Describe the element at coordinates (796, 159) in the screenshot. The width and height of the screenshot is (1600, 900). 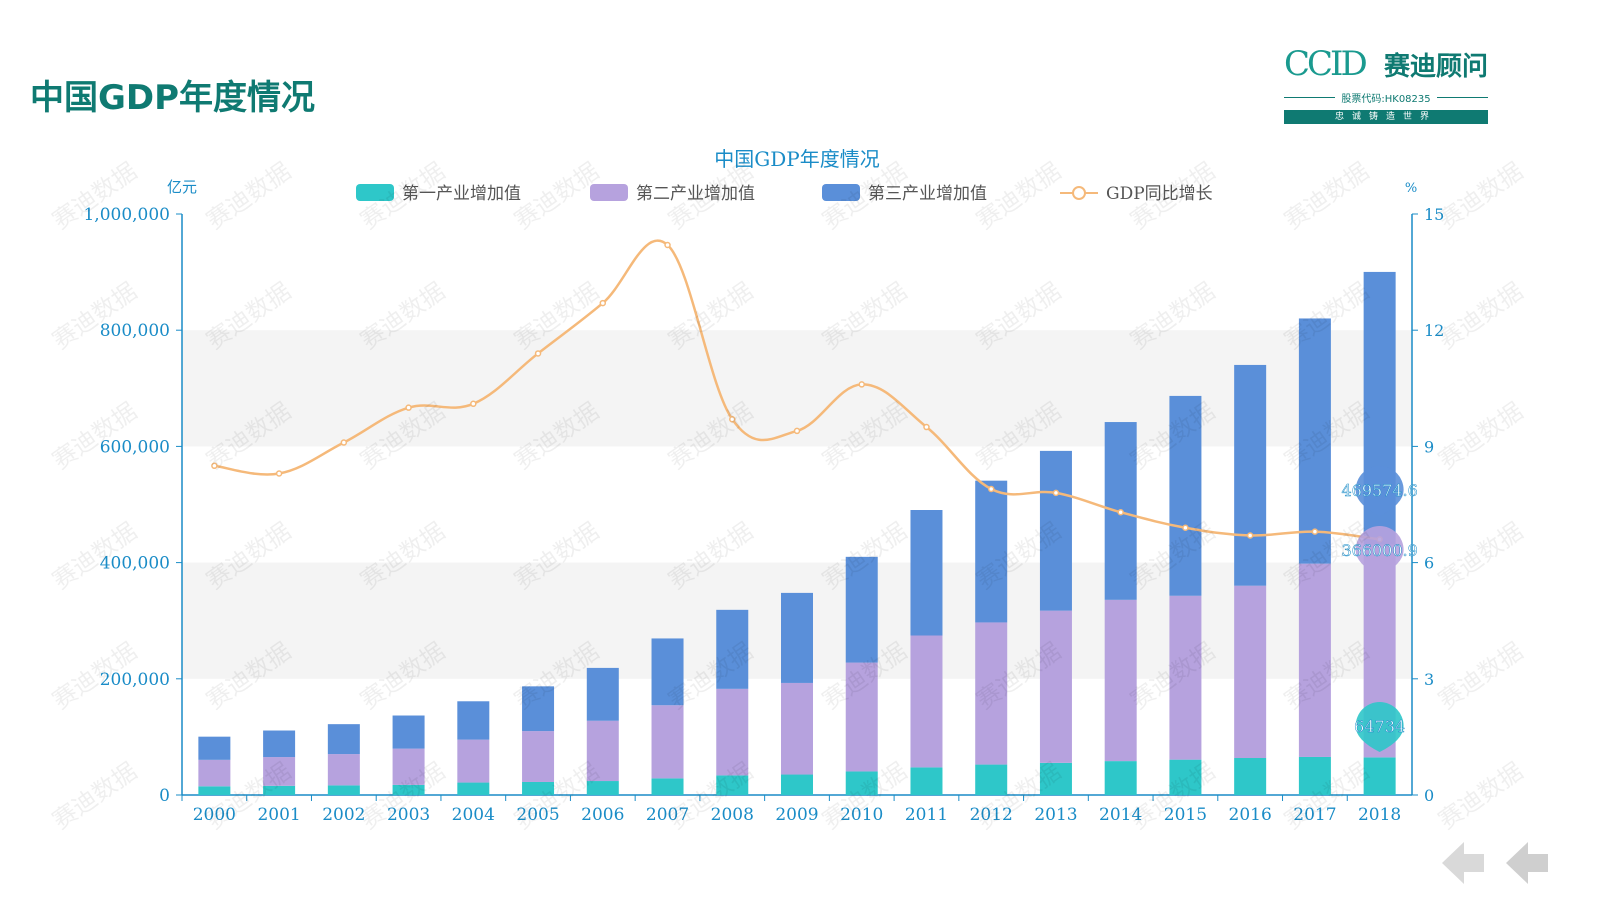
I see `chart-title: 中国GDP年度情况` at that location.